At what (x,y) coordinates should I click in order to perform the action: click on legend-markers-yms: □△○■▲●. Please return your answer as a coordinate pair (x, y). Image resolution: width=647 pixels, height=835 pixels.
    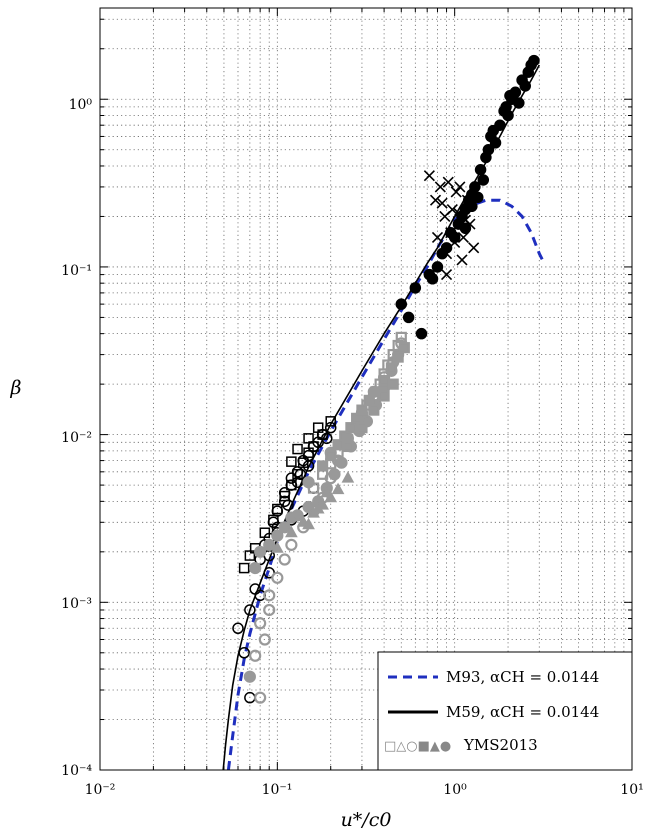
    Looking at the image, I should click on (417, 746).